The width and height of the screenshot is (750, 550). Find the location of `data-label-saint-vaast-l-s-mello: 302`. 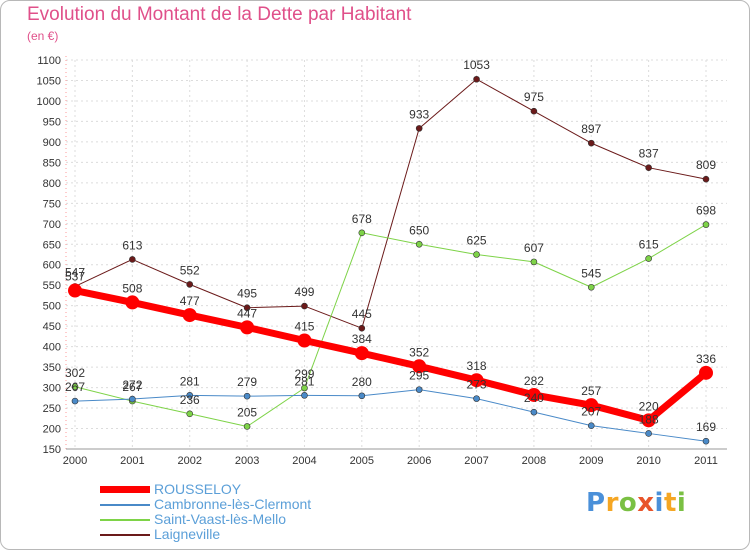

data-label-saint-vaast-l-s-mello: 302 is located at coordinates (75, 373).